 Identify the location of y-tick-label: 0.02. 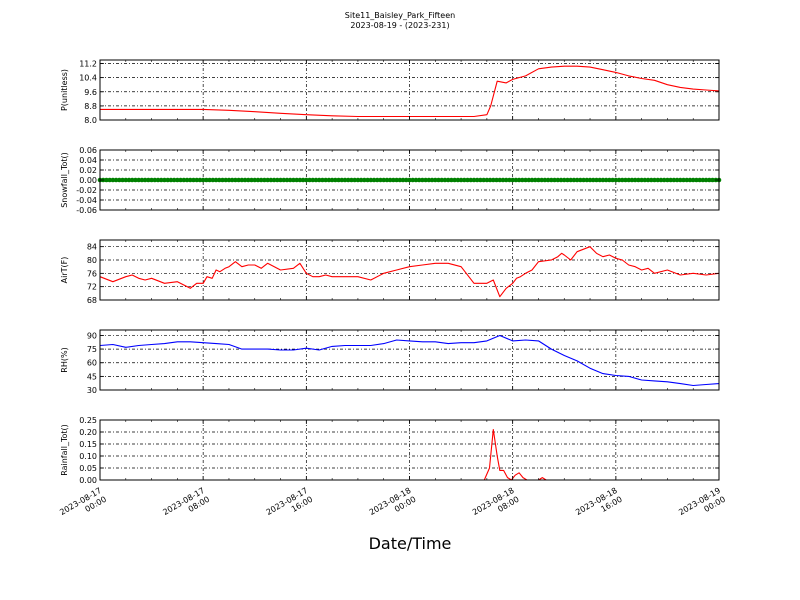
(88, 170).